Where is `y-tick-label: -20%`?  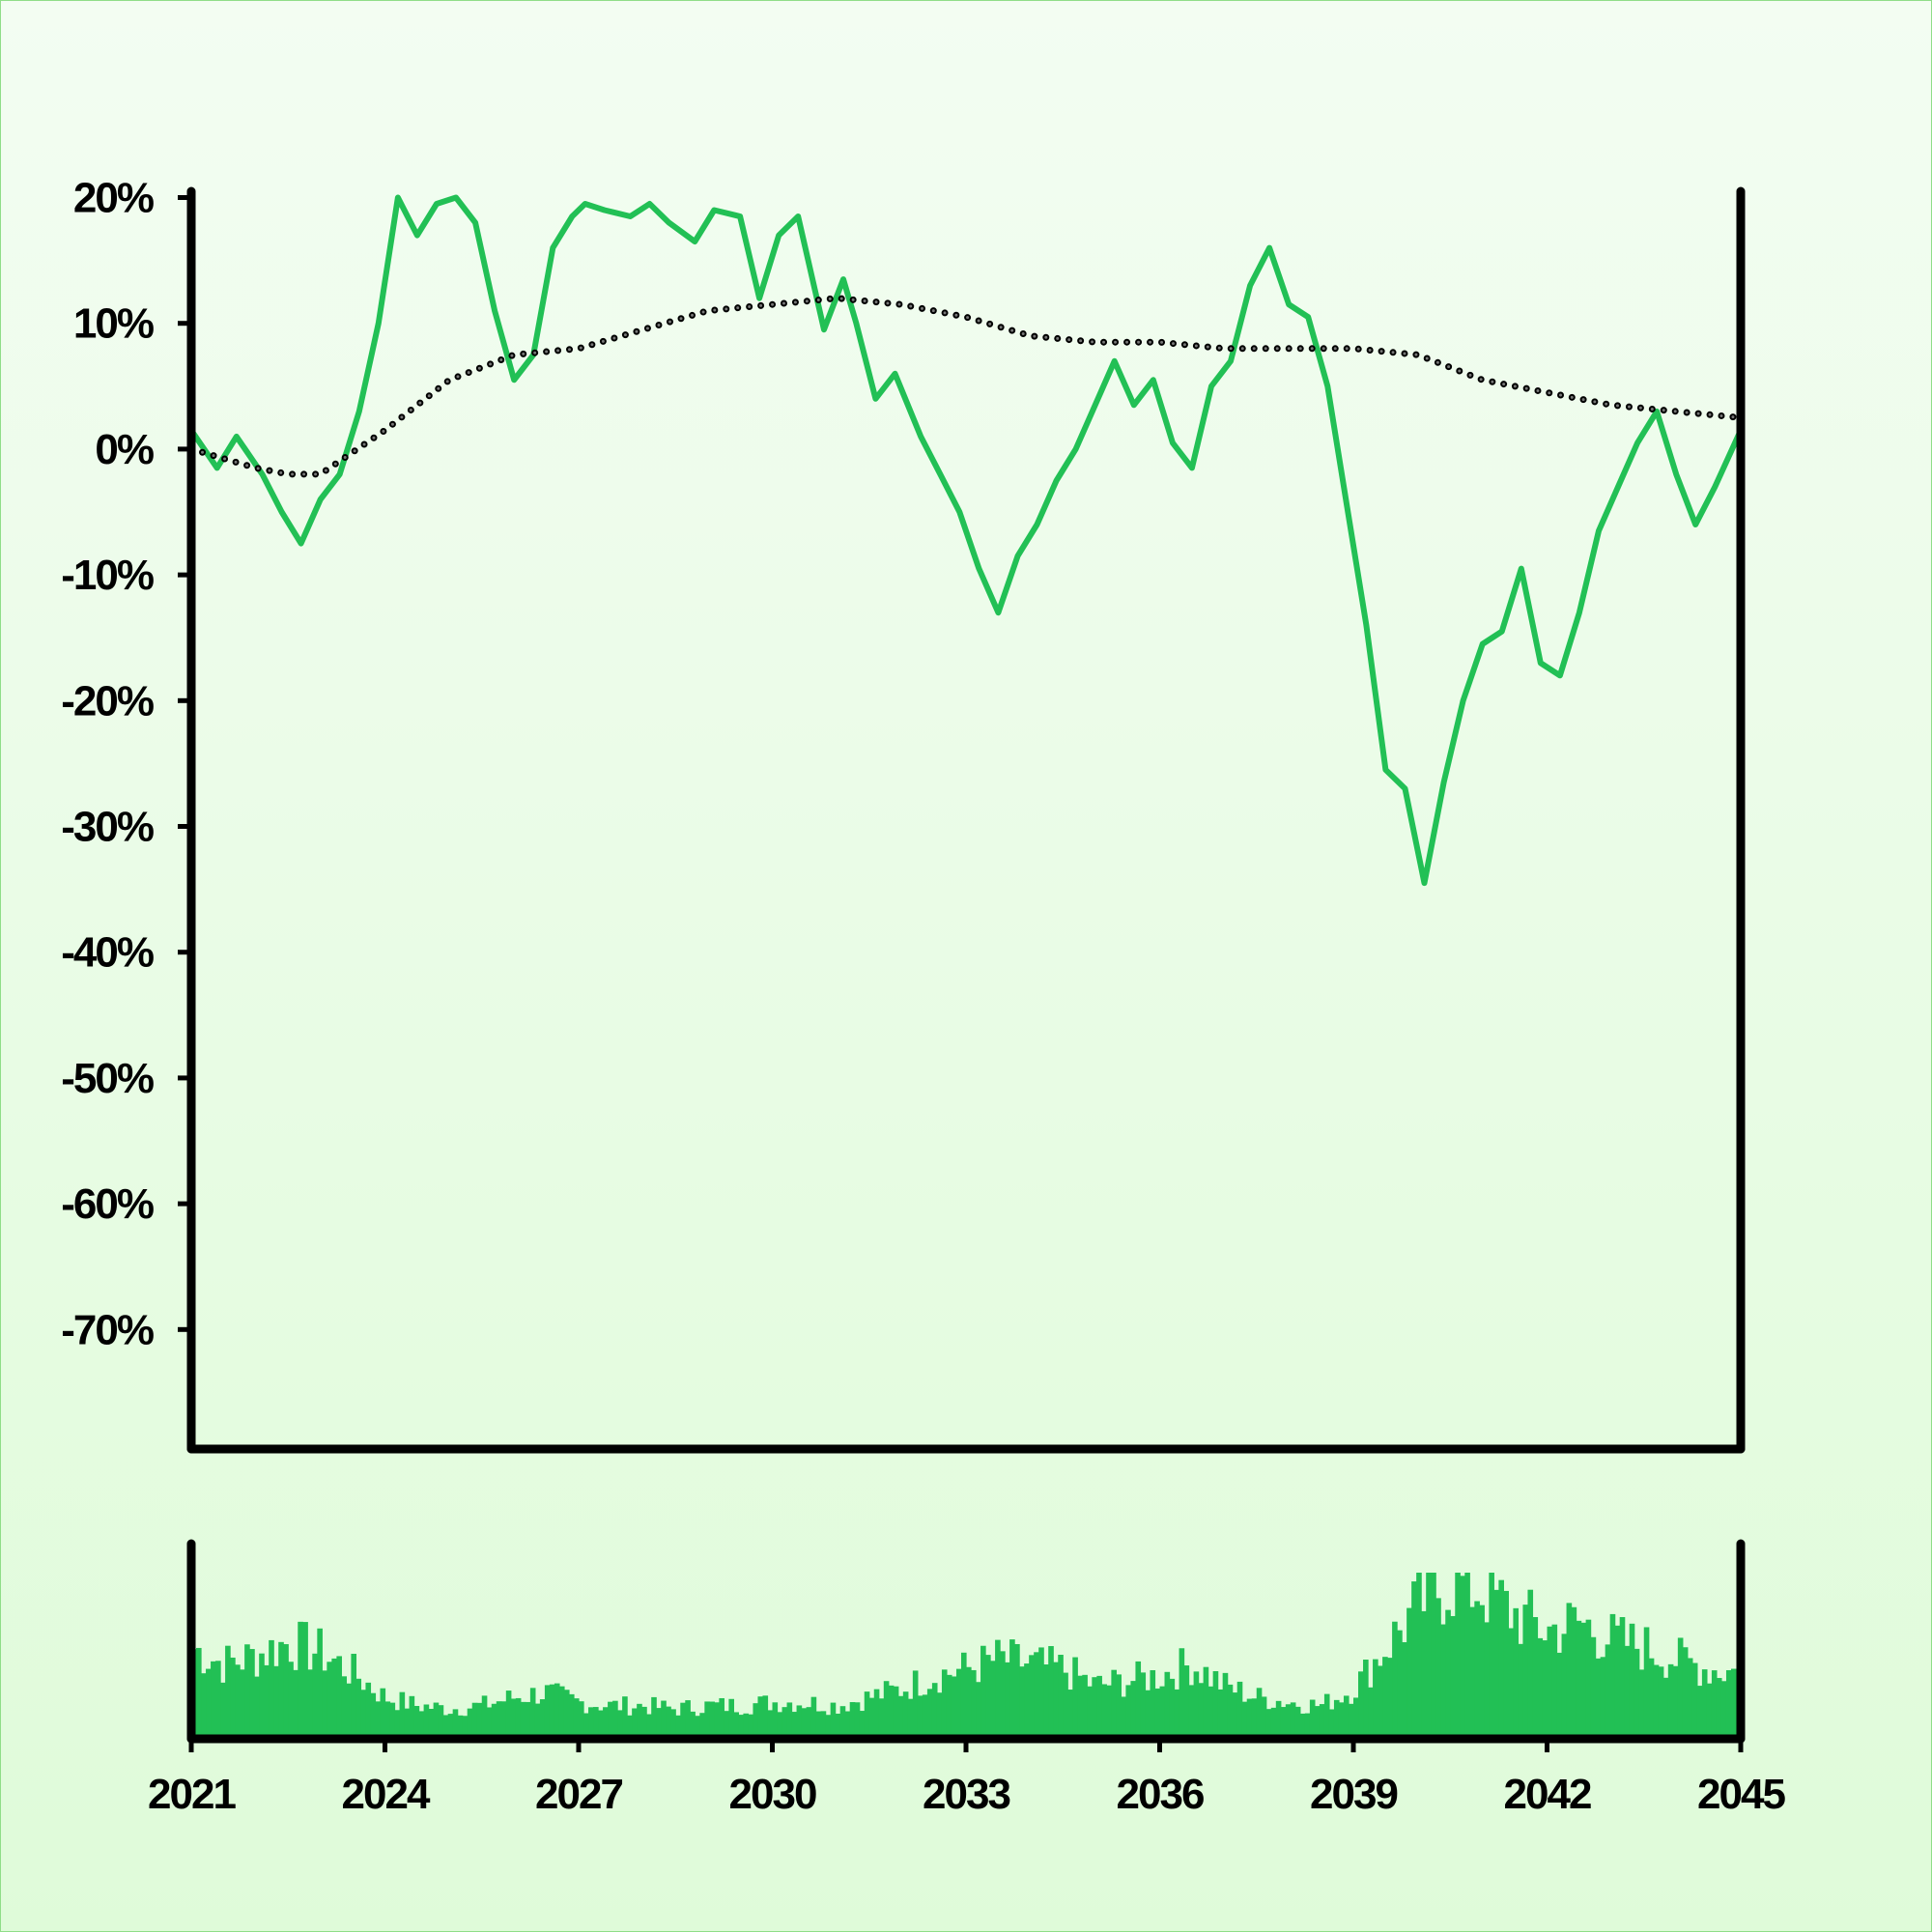
y-tick-label: -20% is located at coordinates (107, 700).